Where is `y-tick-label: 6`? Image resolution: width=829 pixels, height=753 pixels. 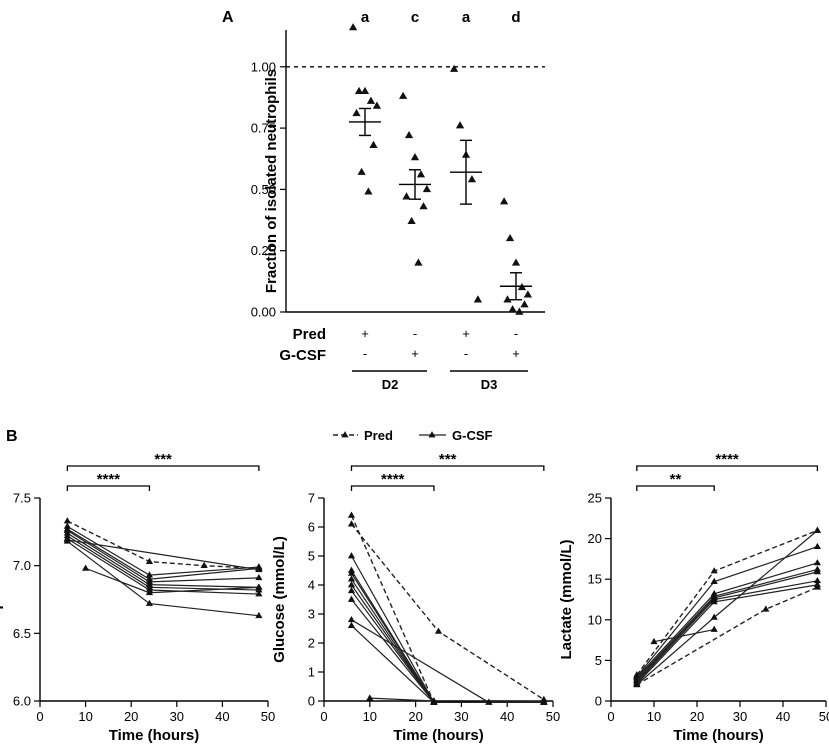
y-tick-label: 6 is located at coordinates (311, 527).